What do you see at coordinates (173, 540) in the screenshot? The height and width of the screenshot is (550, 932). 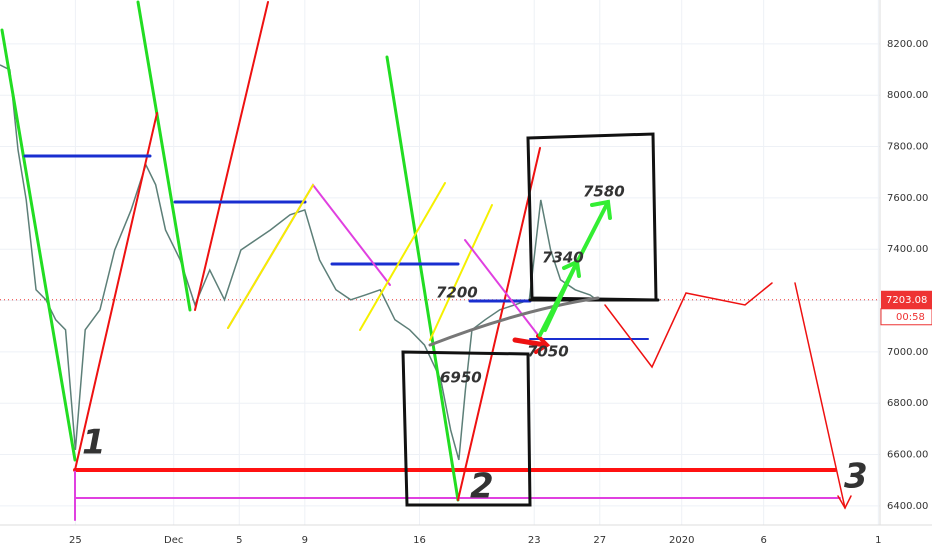 I see `x-tick-label: Dec` at bounding box center [173, 540].